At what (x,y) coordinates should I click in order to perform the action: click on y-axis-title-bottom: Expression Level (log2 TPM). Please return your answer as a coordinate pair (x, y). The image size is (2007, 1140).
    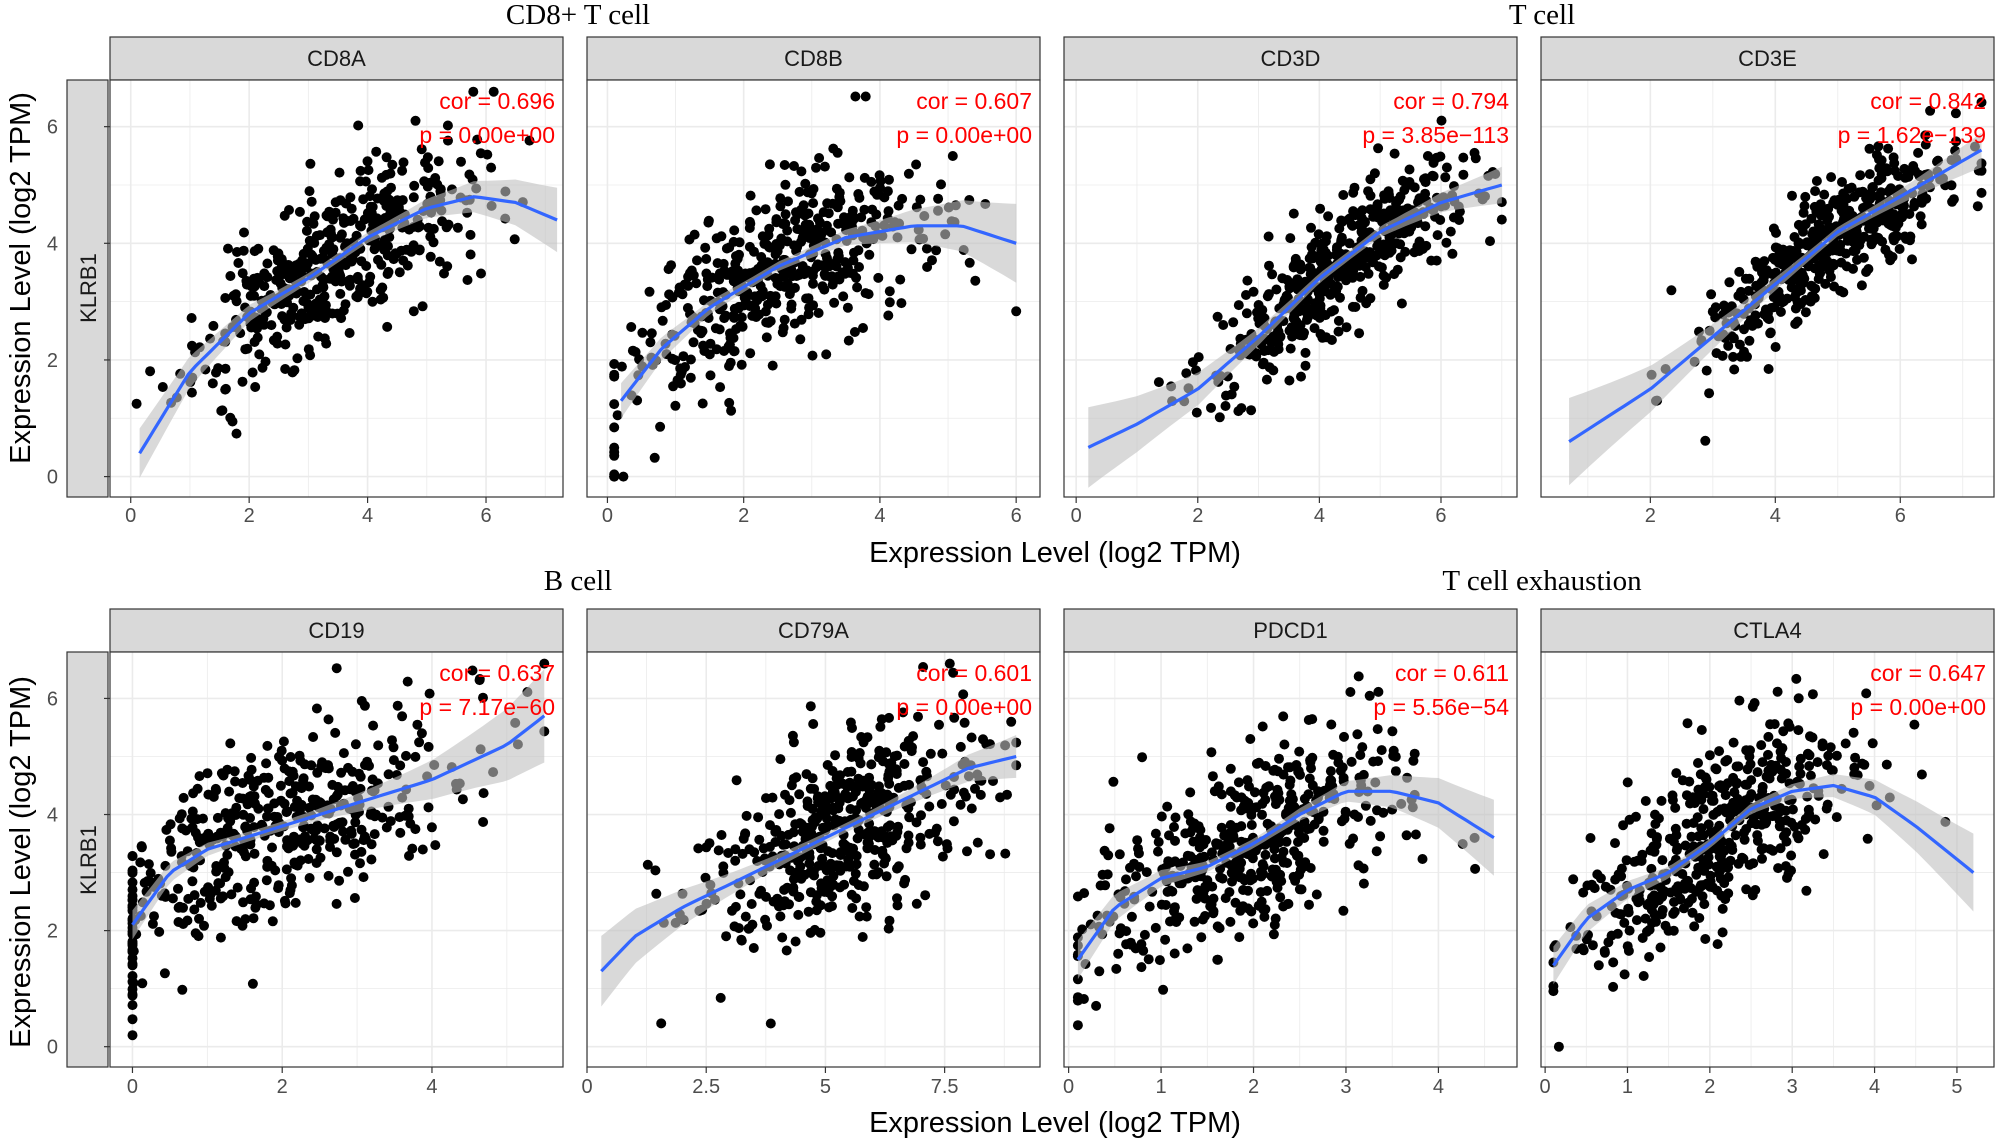
    Looking at the image, I should click on (21, 862).